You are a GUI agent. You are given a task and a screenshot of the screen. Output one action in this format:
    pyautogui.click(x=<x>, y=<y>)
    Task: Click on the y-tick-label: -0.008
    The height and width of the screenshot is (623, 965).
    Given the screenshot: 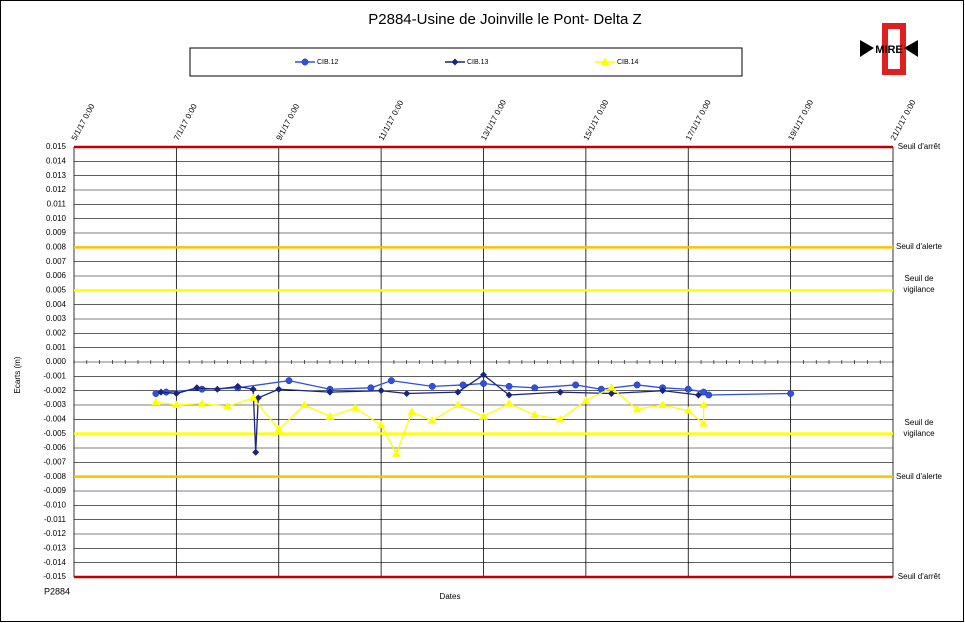 What is the action you would take?
    pyautogui.click(x=54, y=476)
    